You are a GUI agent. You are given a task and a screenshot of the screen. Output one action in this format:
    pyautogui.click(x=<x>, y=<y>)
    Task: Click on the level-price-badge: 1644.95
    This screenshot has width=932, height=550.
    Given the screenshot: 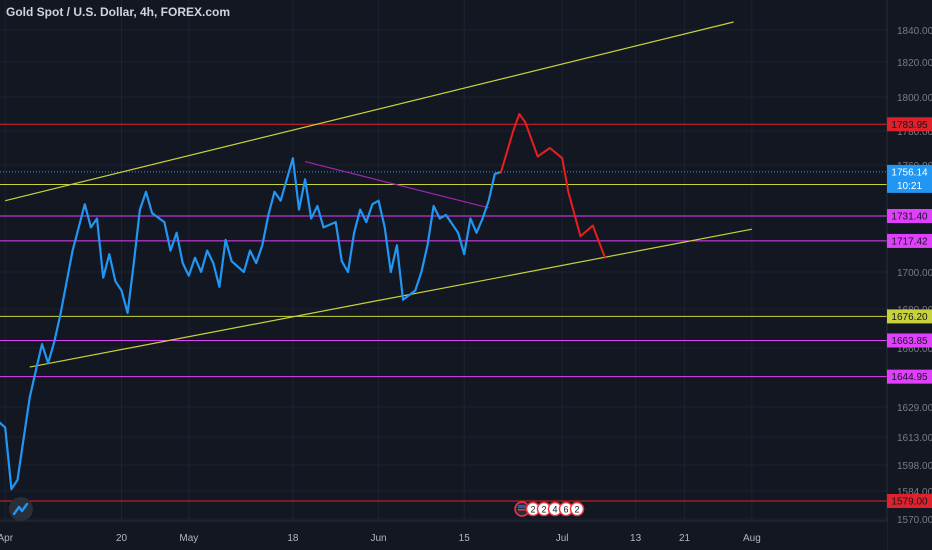 What is the action you would take?
    pyautogui.click(x=909, y=376)
    